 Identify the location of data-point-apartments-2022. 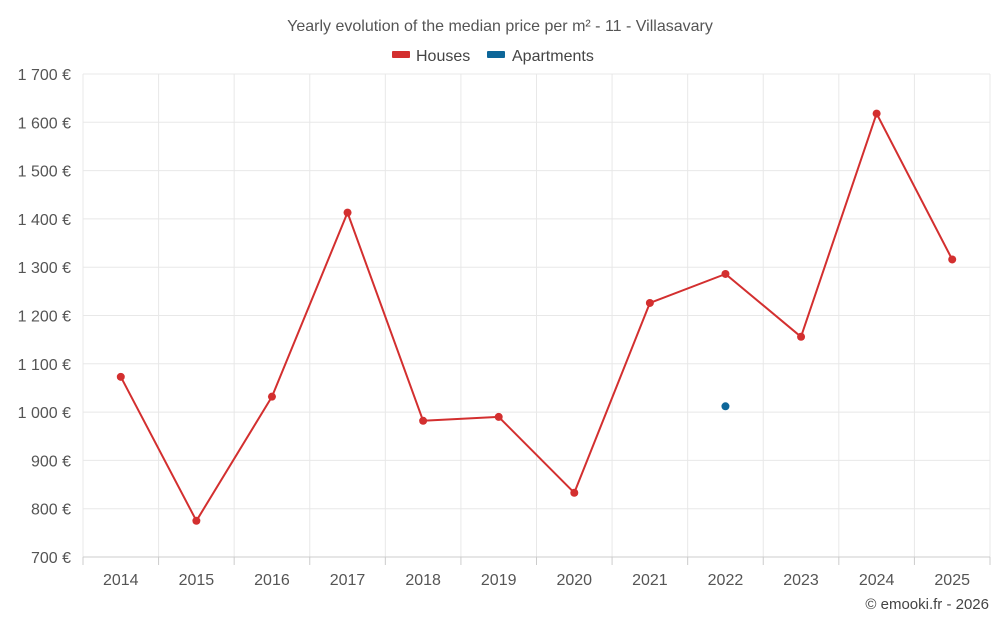
(725, 406).